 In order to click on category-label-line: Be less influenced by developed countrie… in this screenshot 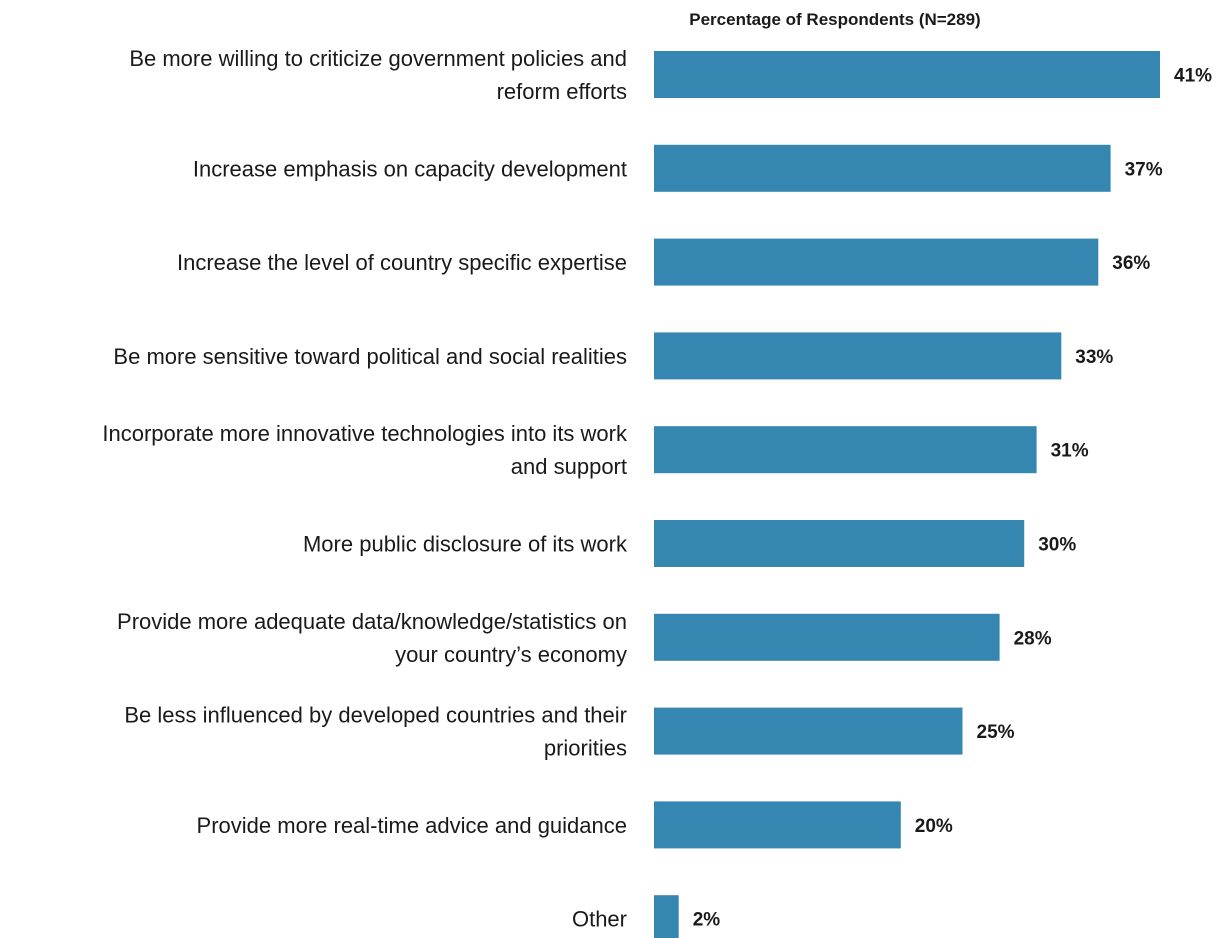, I will do `click(375, 715)`.